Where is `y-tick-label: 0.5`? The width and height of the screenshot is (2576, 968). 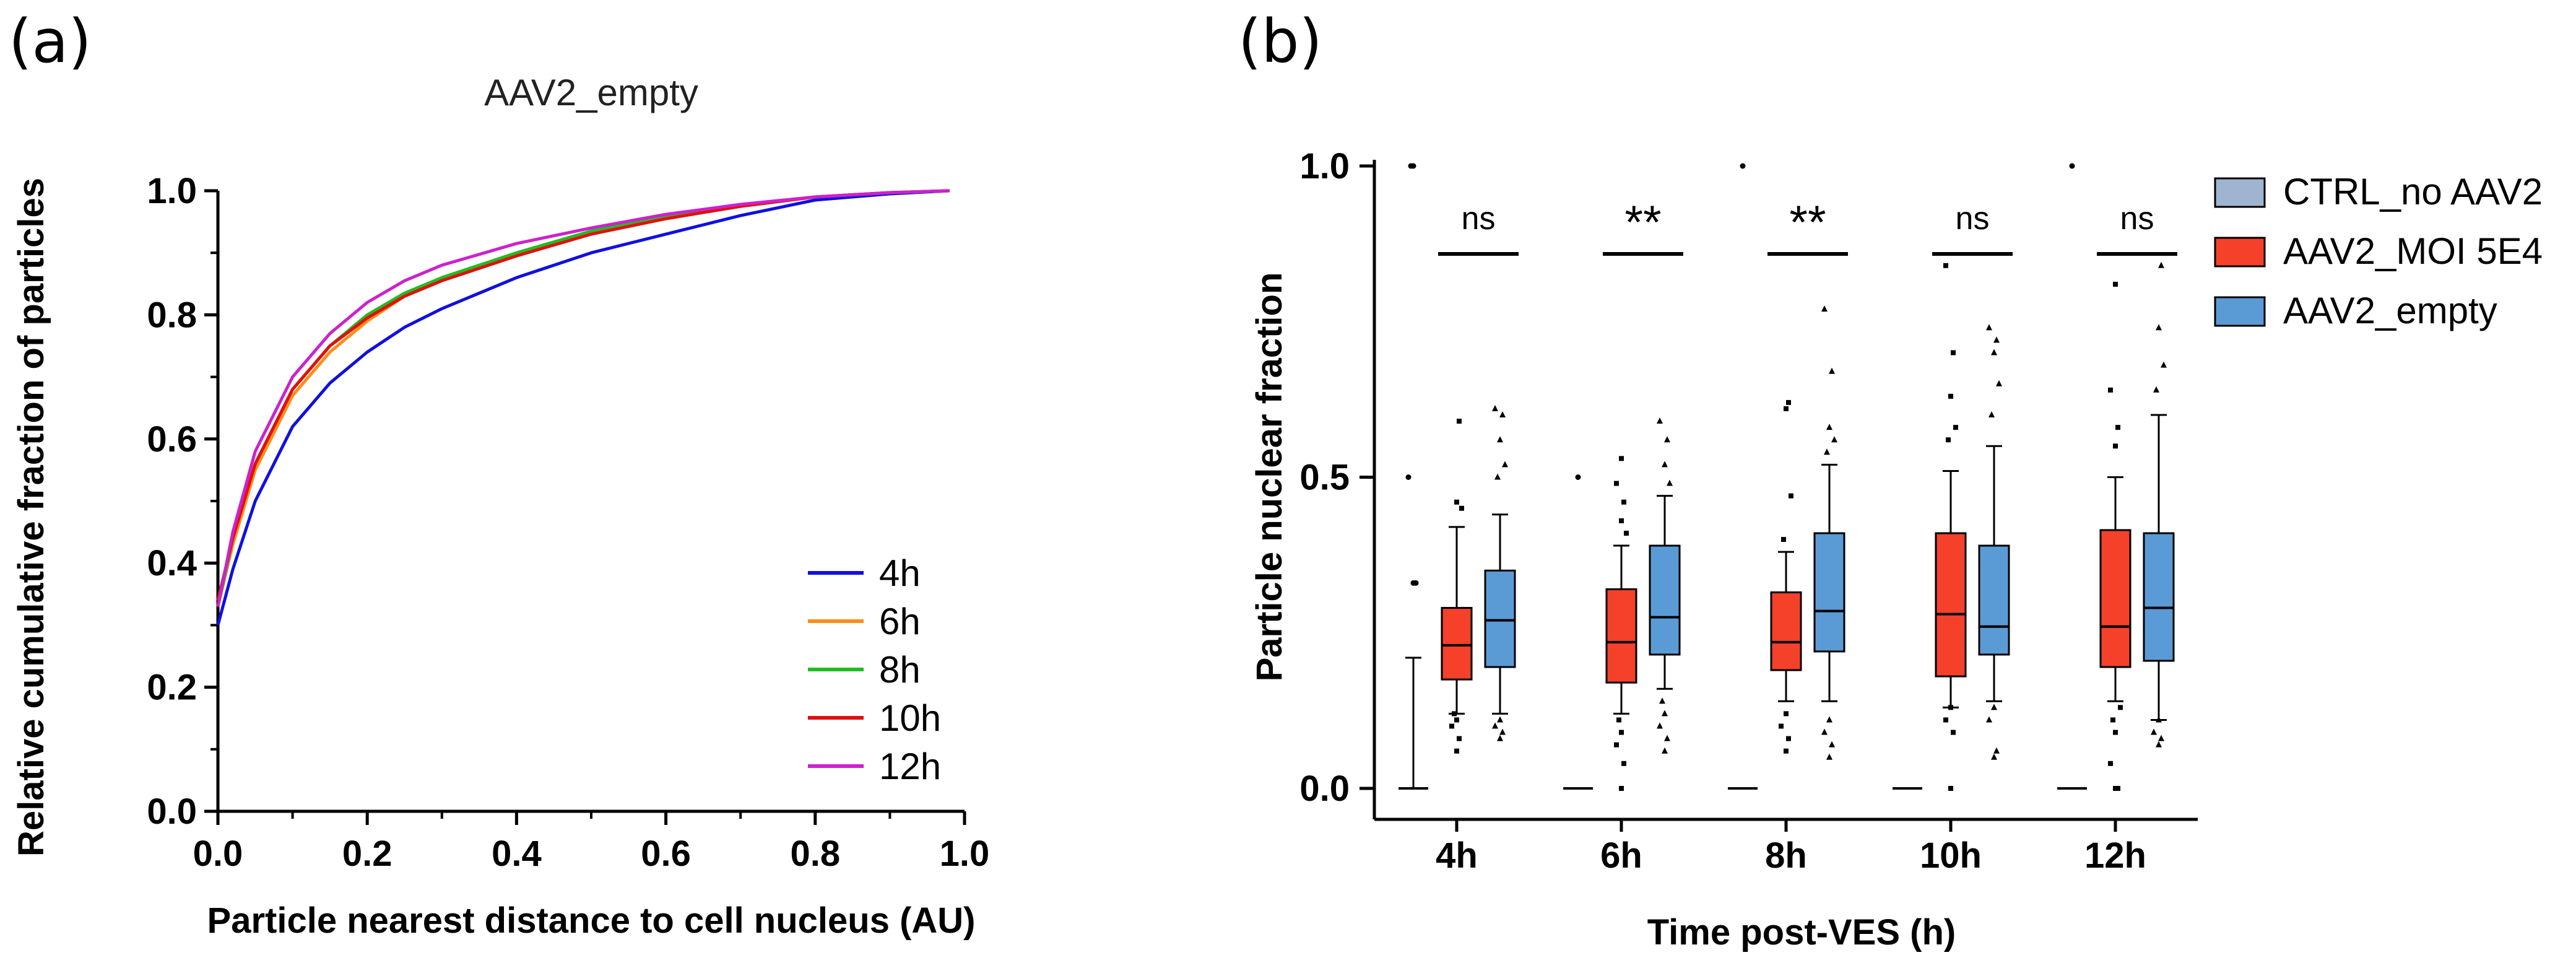 y-tick-label: 0.5 is located at coordinates (1324, 478).